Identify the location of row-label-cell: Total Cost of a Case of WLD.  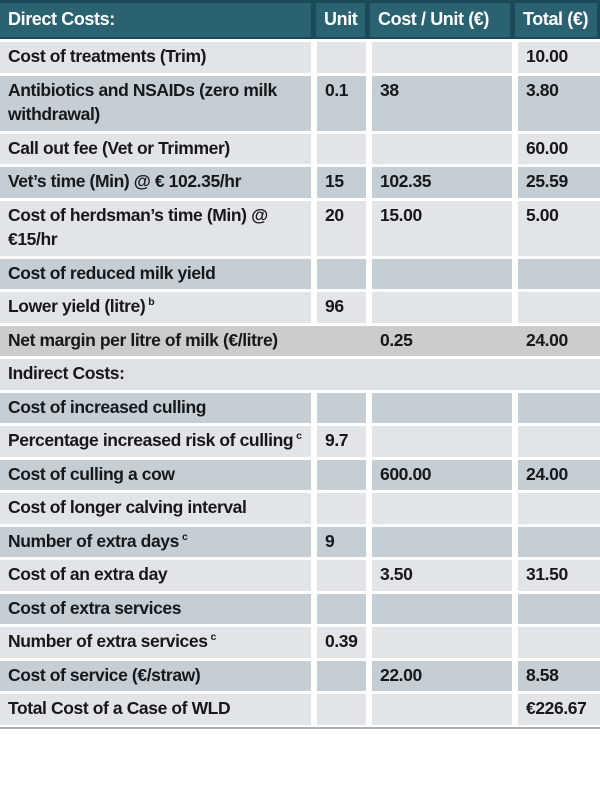
(155, 709).